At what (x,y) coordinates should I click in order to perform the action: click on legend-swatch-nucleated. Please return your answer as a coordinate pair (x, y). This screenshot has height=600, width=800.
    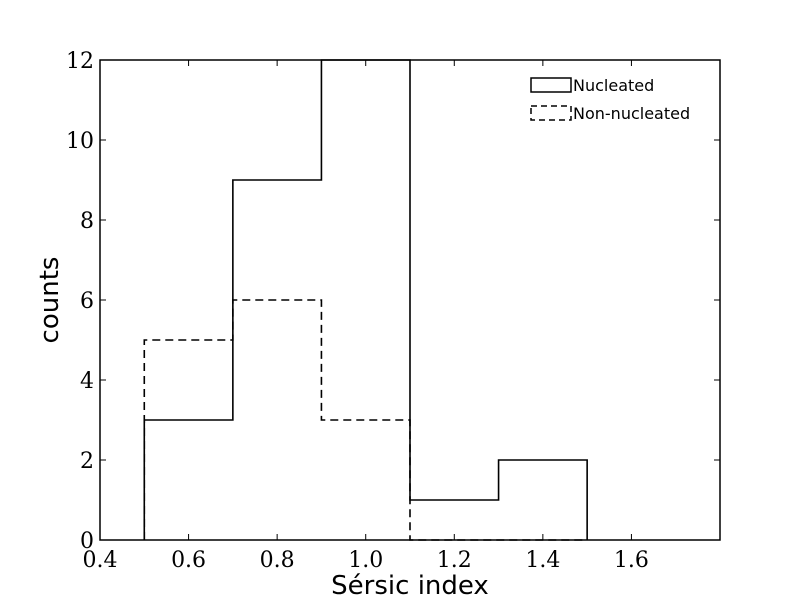
    Looking at the image, I should click on (551, 85).